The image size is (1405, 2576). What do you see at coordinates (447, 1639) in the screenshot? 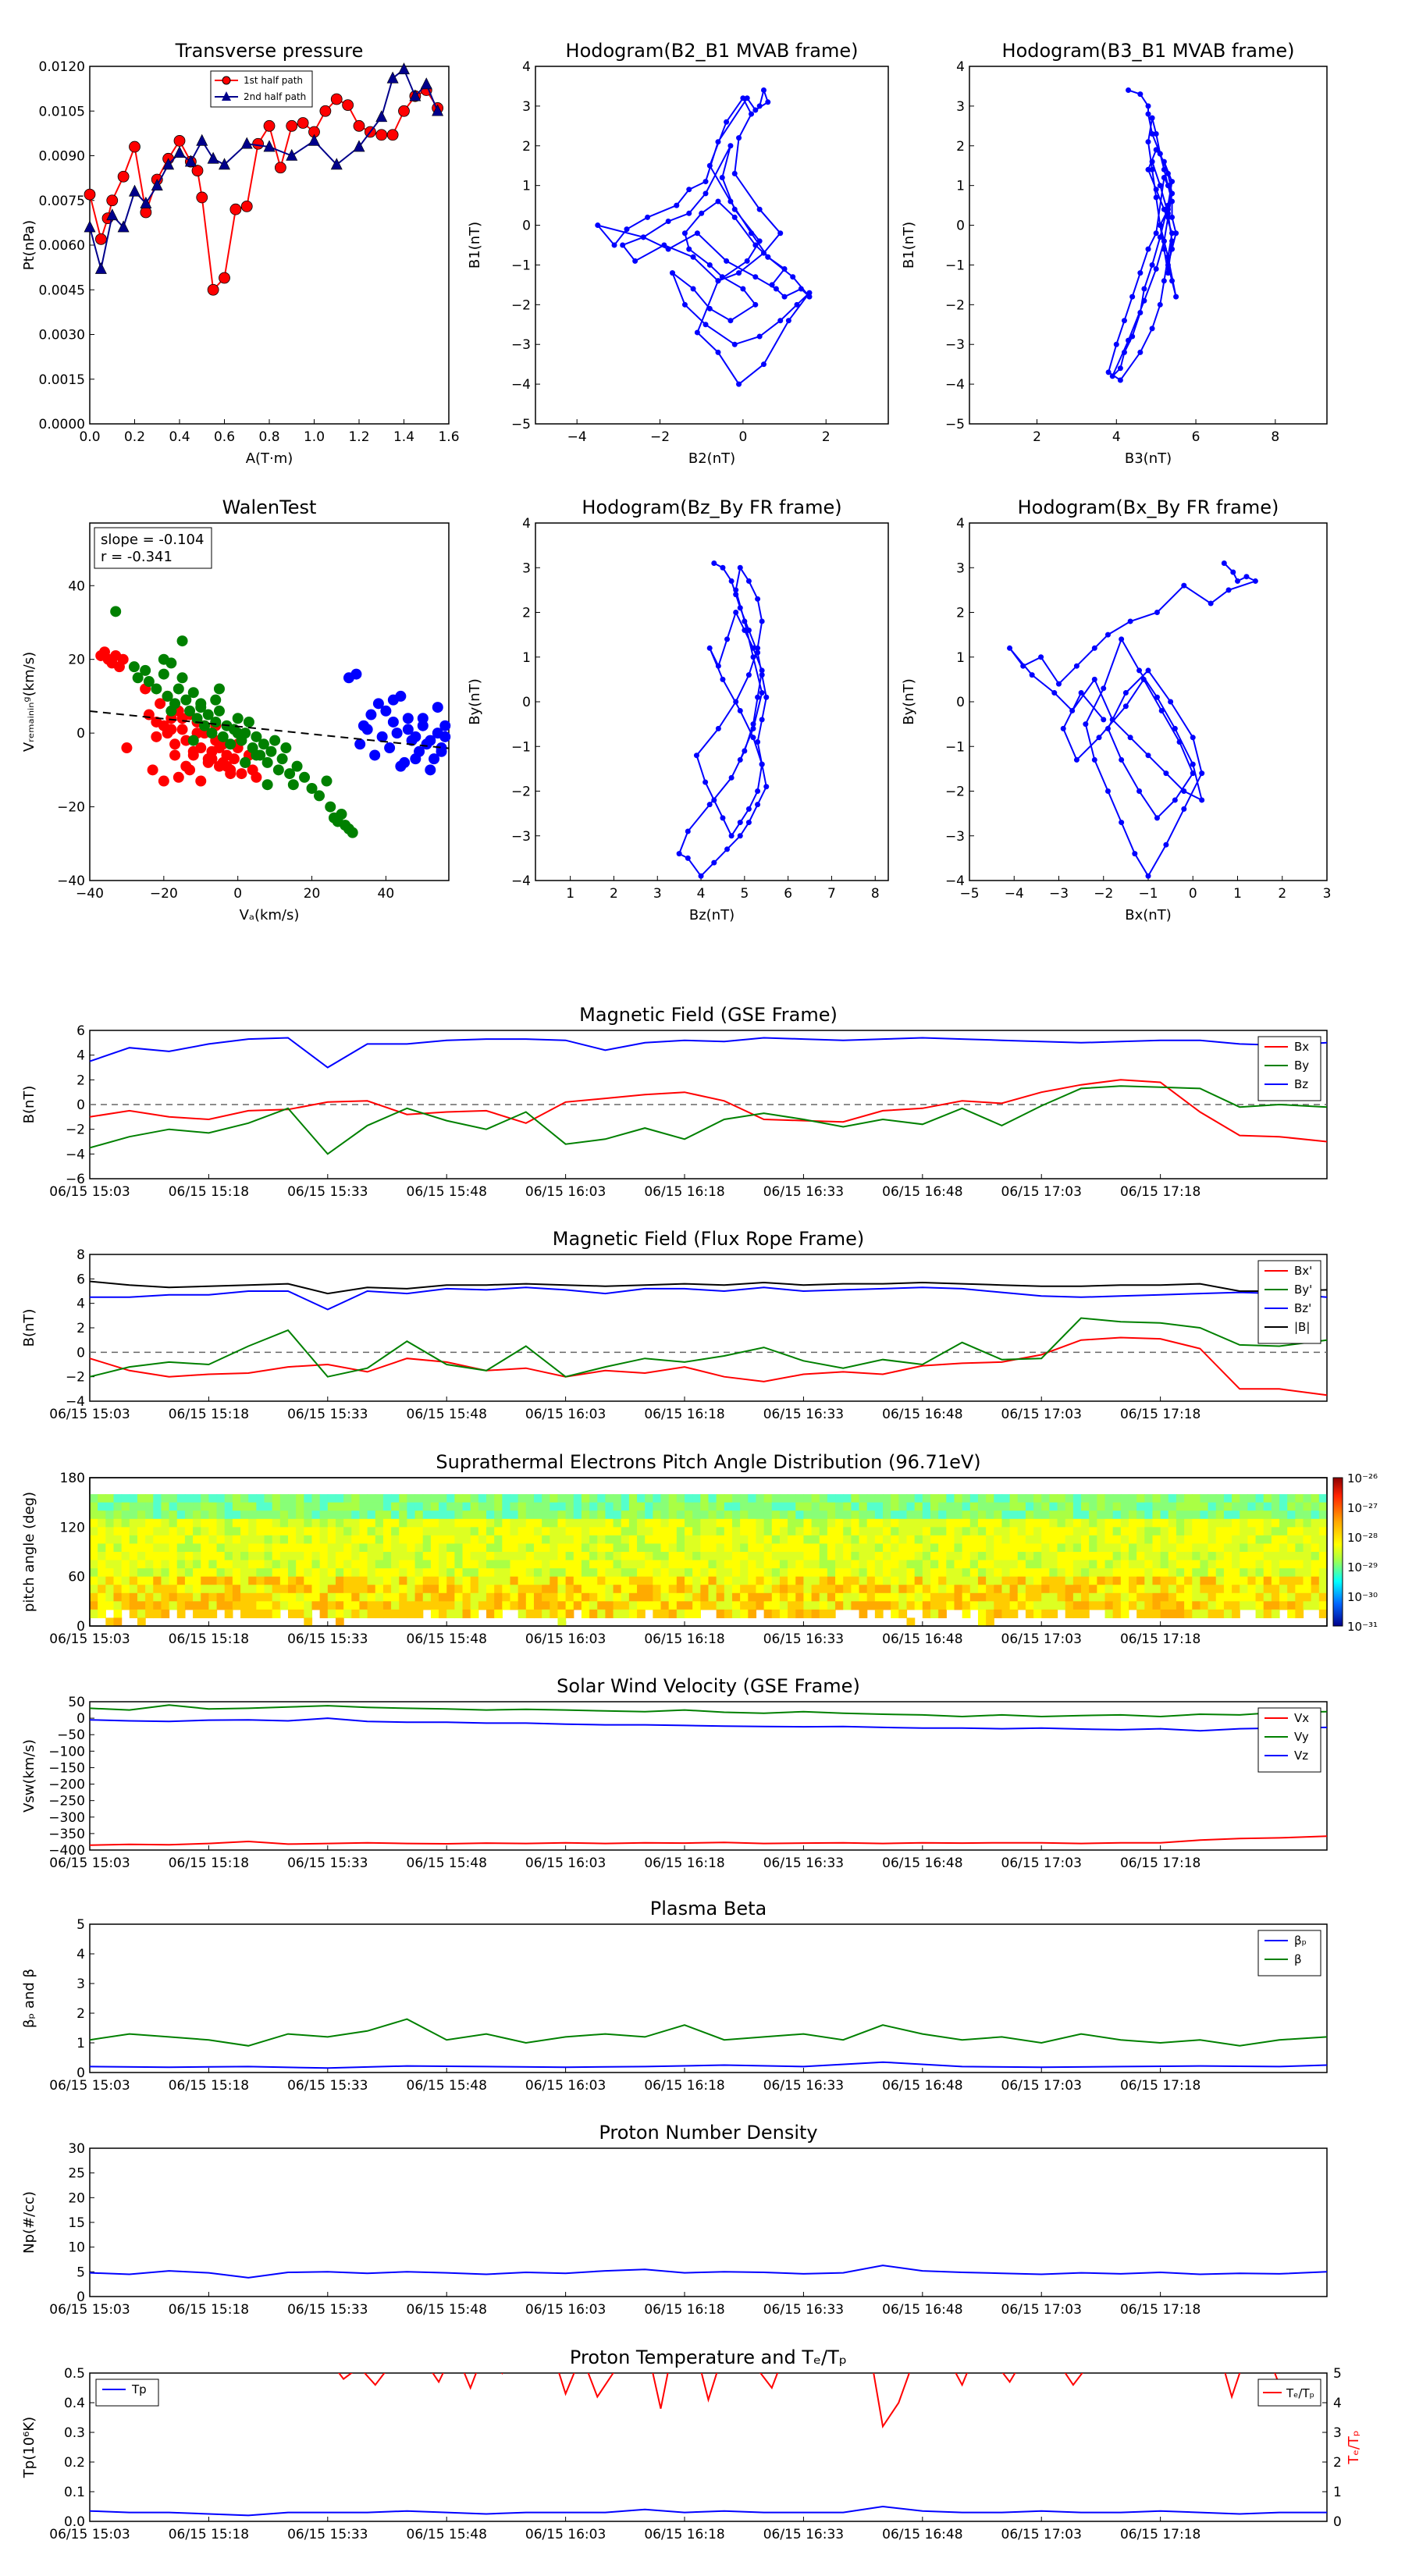
I see `x-tick-label: 06/15 15:48` at bounding box center [447, 1639].